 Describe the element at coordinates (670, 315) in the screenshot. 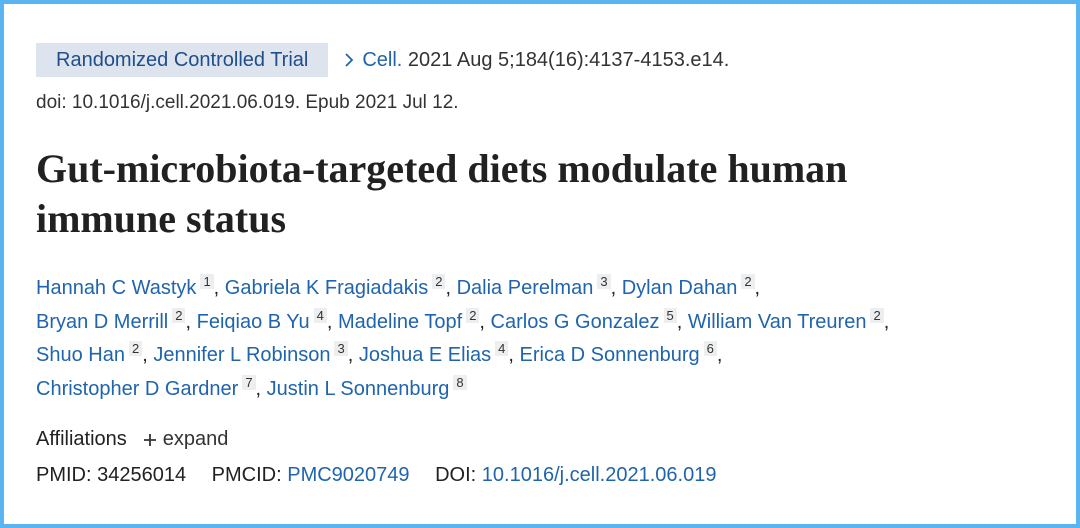

I see `affiliation-number: 5` at that location.